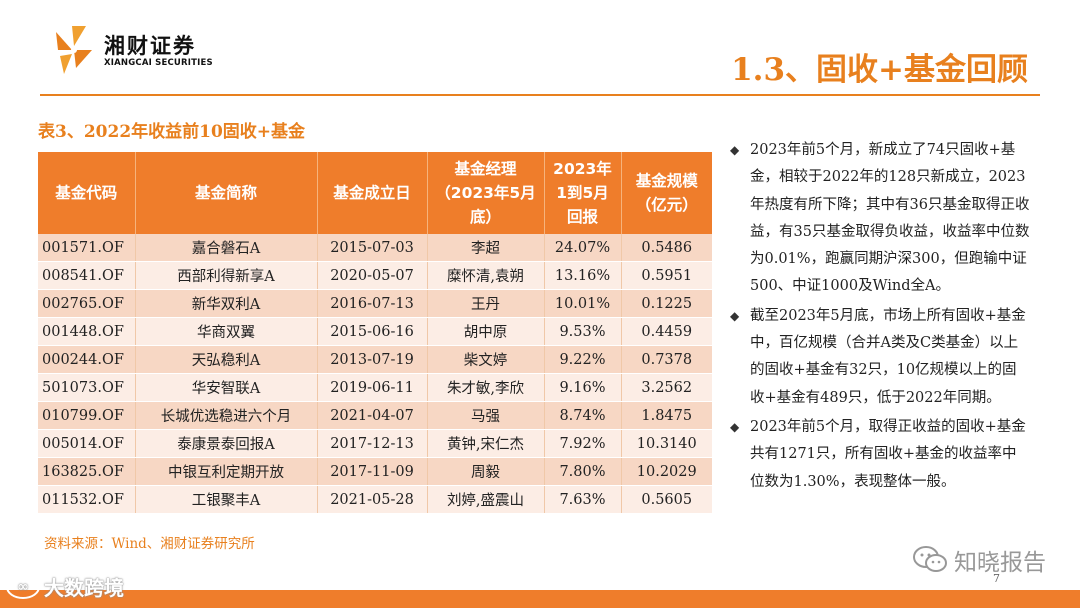 Image resolution: width=1080 pixels, height=608 pixels. Describe the element at coordinates (372, 331) in the screenshot. I see `cell-inception: 2015-06-16` at that location.